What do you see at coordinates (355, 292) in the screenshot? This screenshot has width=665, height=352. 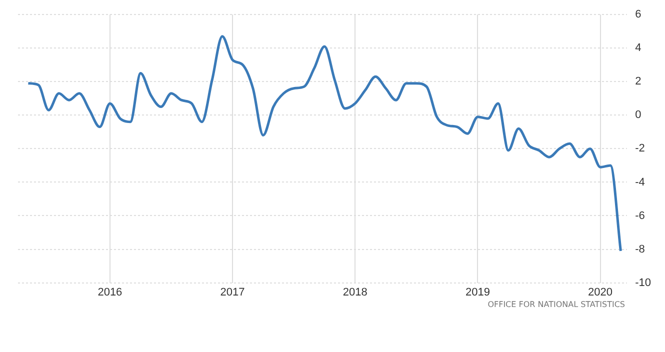 I see `x-tick-label: 2018` at bounding box center [355, 292].